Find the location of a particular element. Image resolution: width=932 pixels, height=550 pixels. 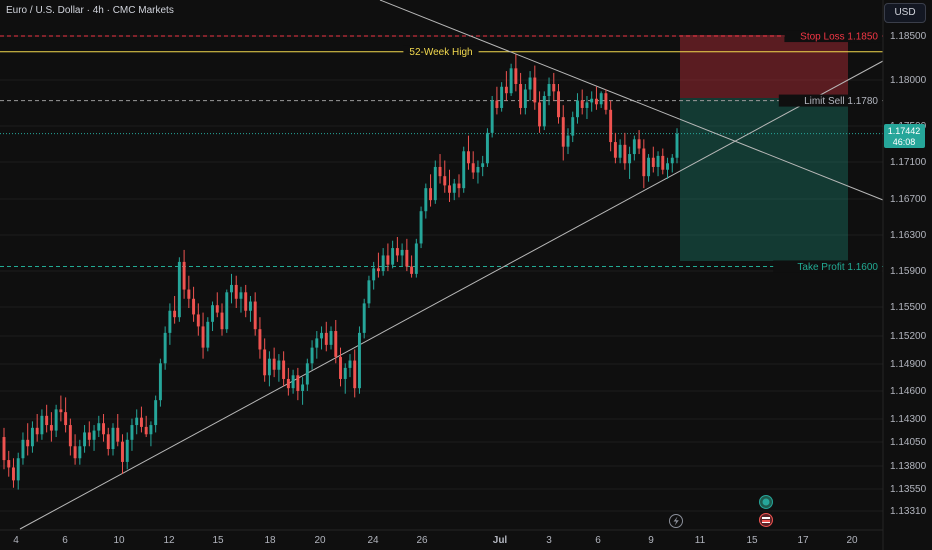

price-tag-price: 1.17442 is located at coordinates (904, 131).